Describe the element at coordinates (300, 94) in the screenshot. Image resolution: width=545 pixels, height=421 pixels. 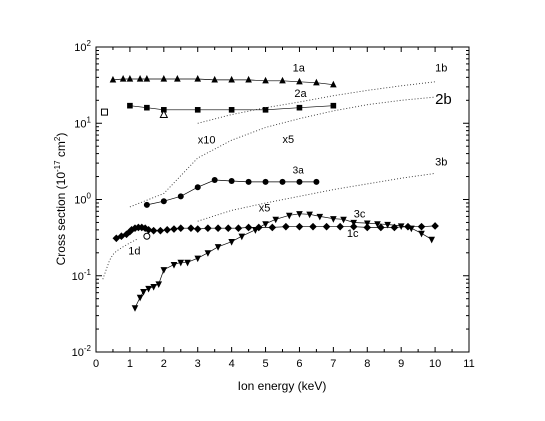
I see `curve-label-2a: 2a` at that location.